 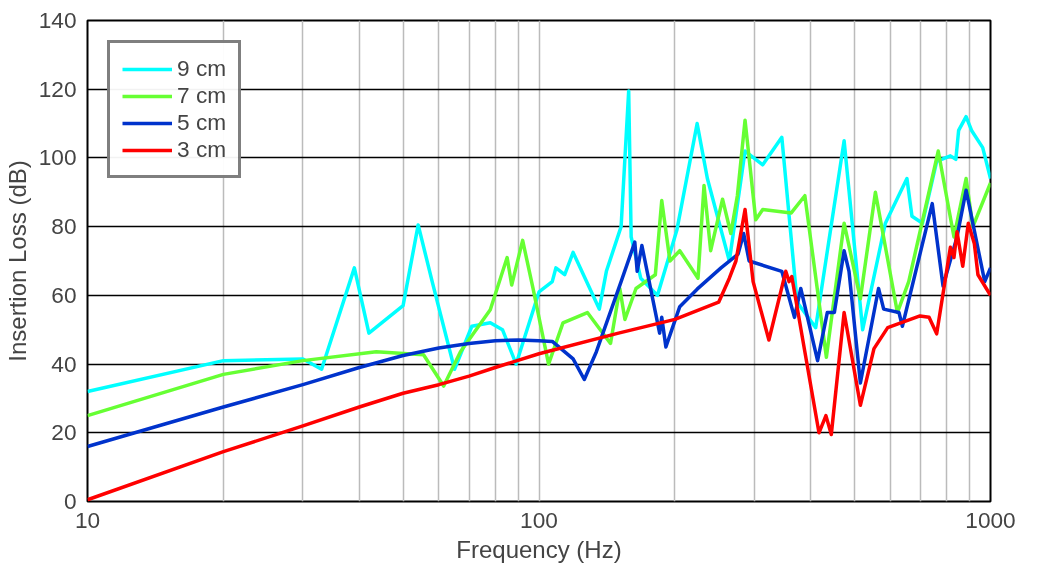 What do you see at coordinates (57, 157) in the screenshot?
I see `y-tick-label: 100` at bounding box center [57, 157].